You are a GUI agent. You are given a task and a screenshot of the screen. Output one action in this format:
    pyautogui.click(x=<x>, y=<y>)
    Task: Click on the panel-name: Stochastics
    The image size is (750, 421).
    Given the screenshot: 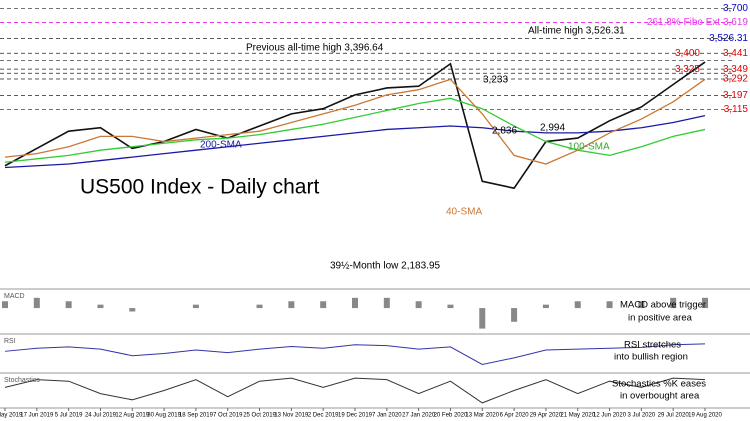 What is the action you would take?
    pyautogui.click(x=22, y=380)
    